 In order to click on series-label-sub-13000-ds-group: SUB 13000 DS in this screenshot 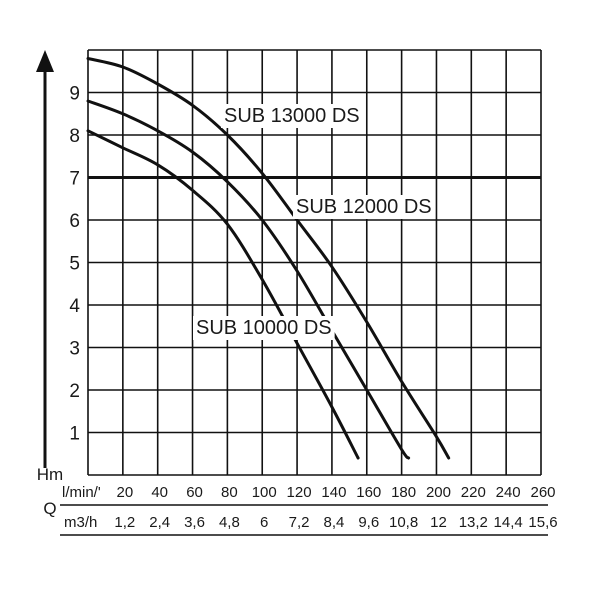, I will do `click(292, 116)`.